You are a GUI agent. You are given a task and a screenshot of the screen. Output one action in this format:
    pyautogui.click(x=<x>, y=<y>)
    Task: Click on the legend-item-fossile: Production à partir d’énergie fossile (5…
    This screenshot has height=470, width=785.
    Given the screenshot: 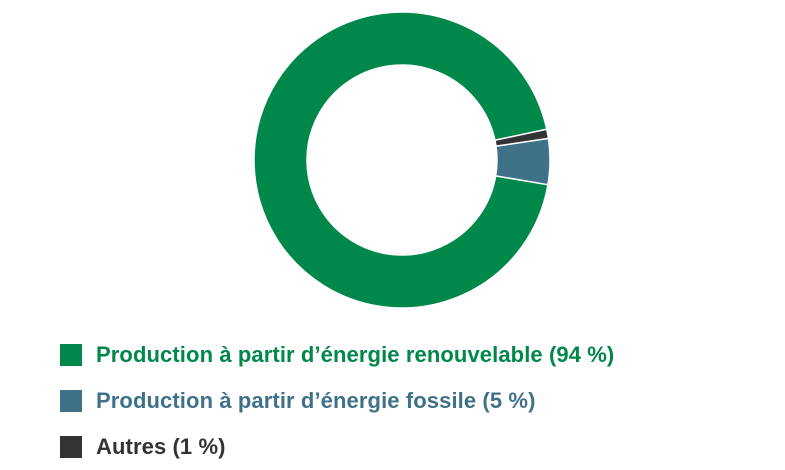 What is the action you would take?
    pyautogui.click(x=337, y=401)
    